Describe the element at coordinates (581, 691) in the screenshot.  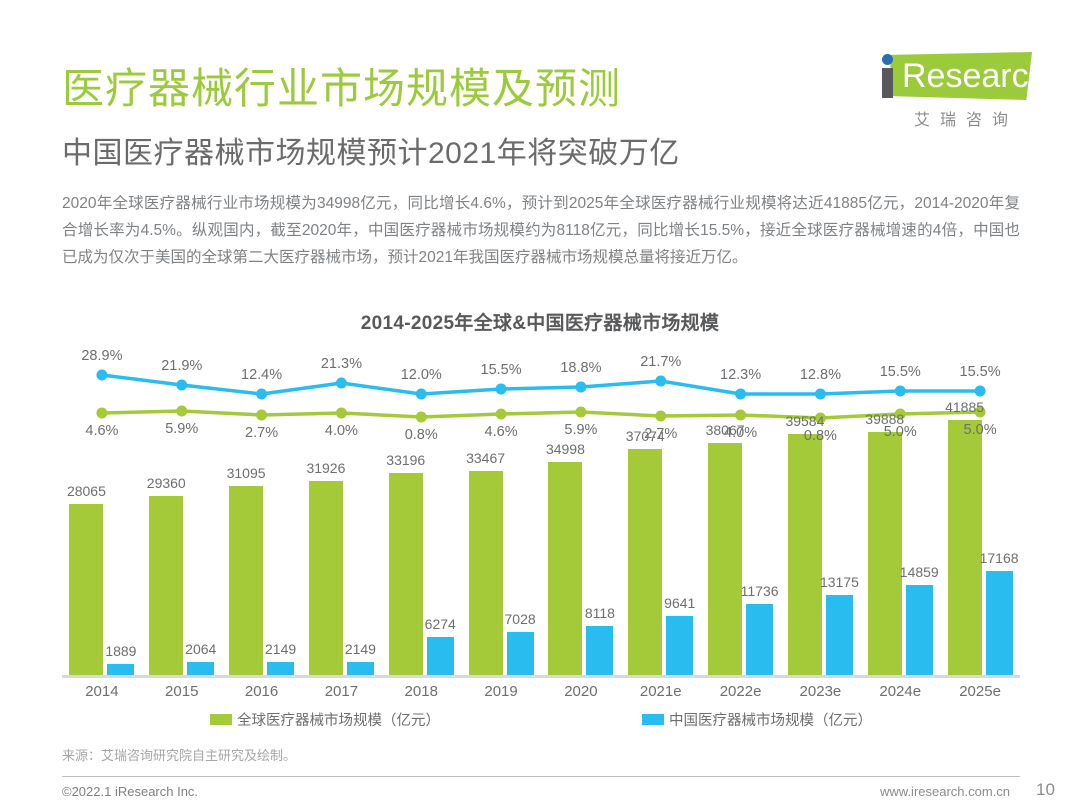
I see `x-axis-tick: 2020` at that location.